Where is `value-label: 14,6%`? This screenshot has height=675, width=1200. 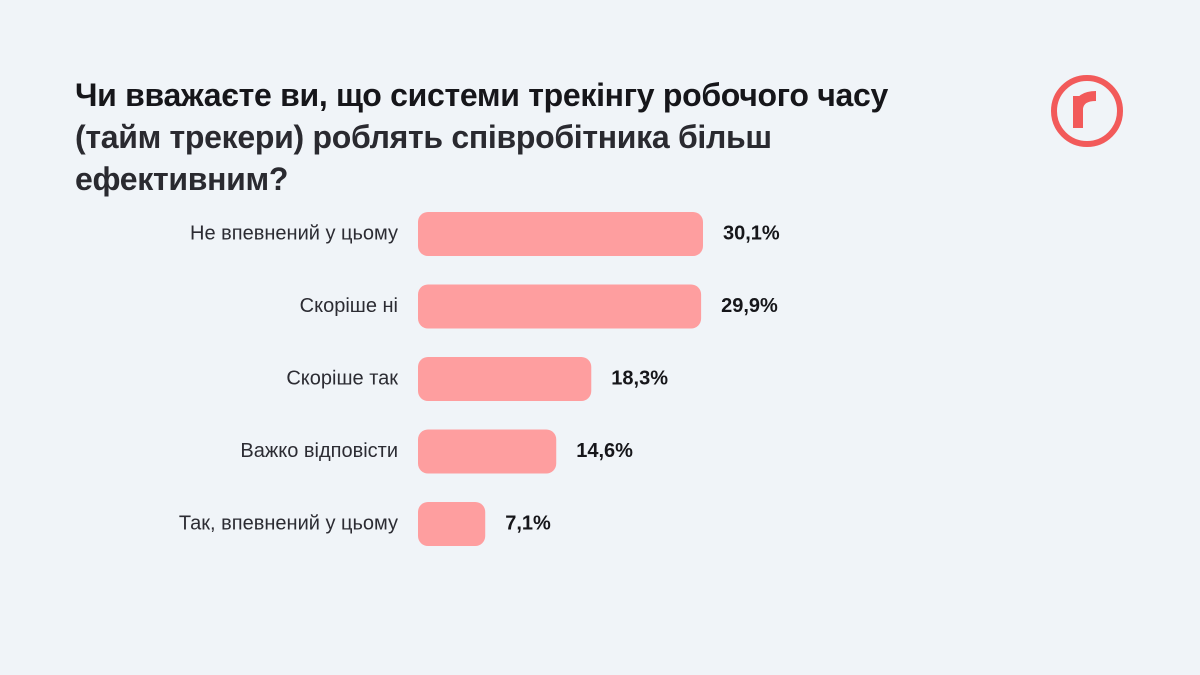 value-label: 14,6% is located at coordinates (604, 451).